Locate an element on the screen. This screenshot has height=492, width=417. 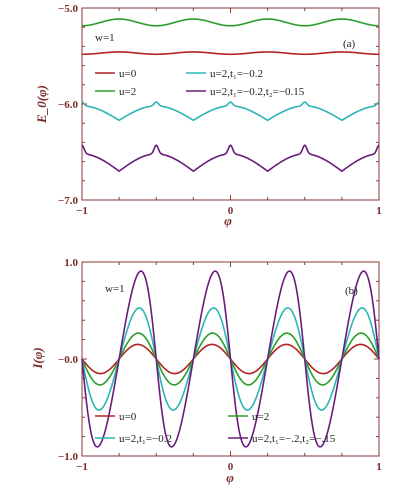
y-tick-label: −5.0 is located at coordinates (68, 9).